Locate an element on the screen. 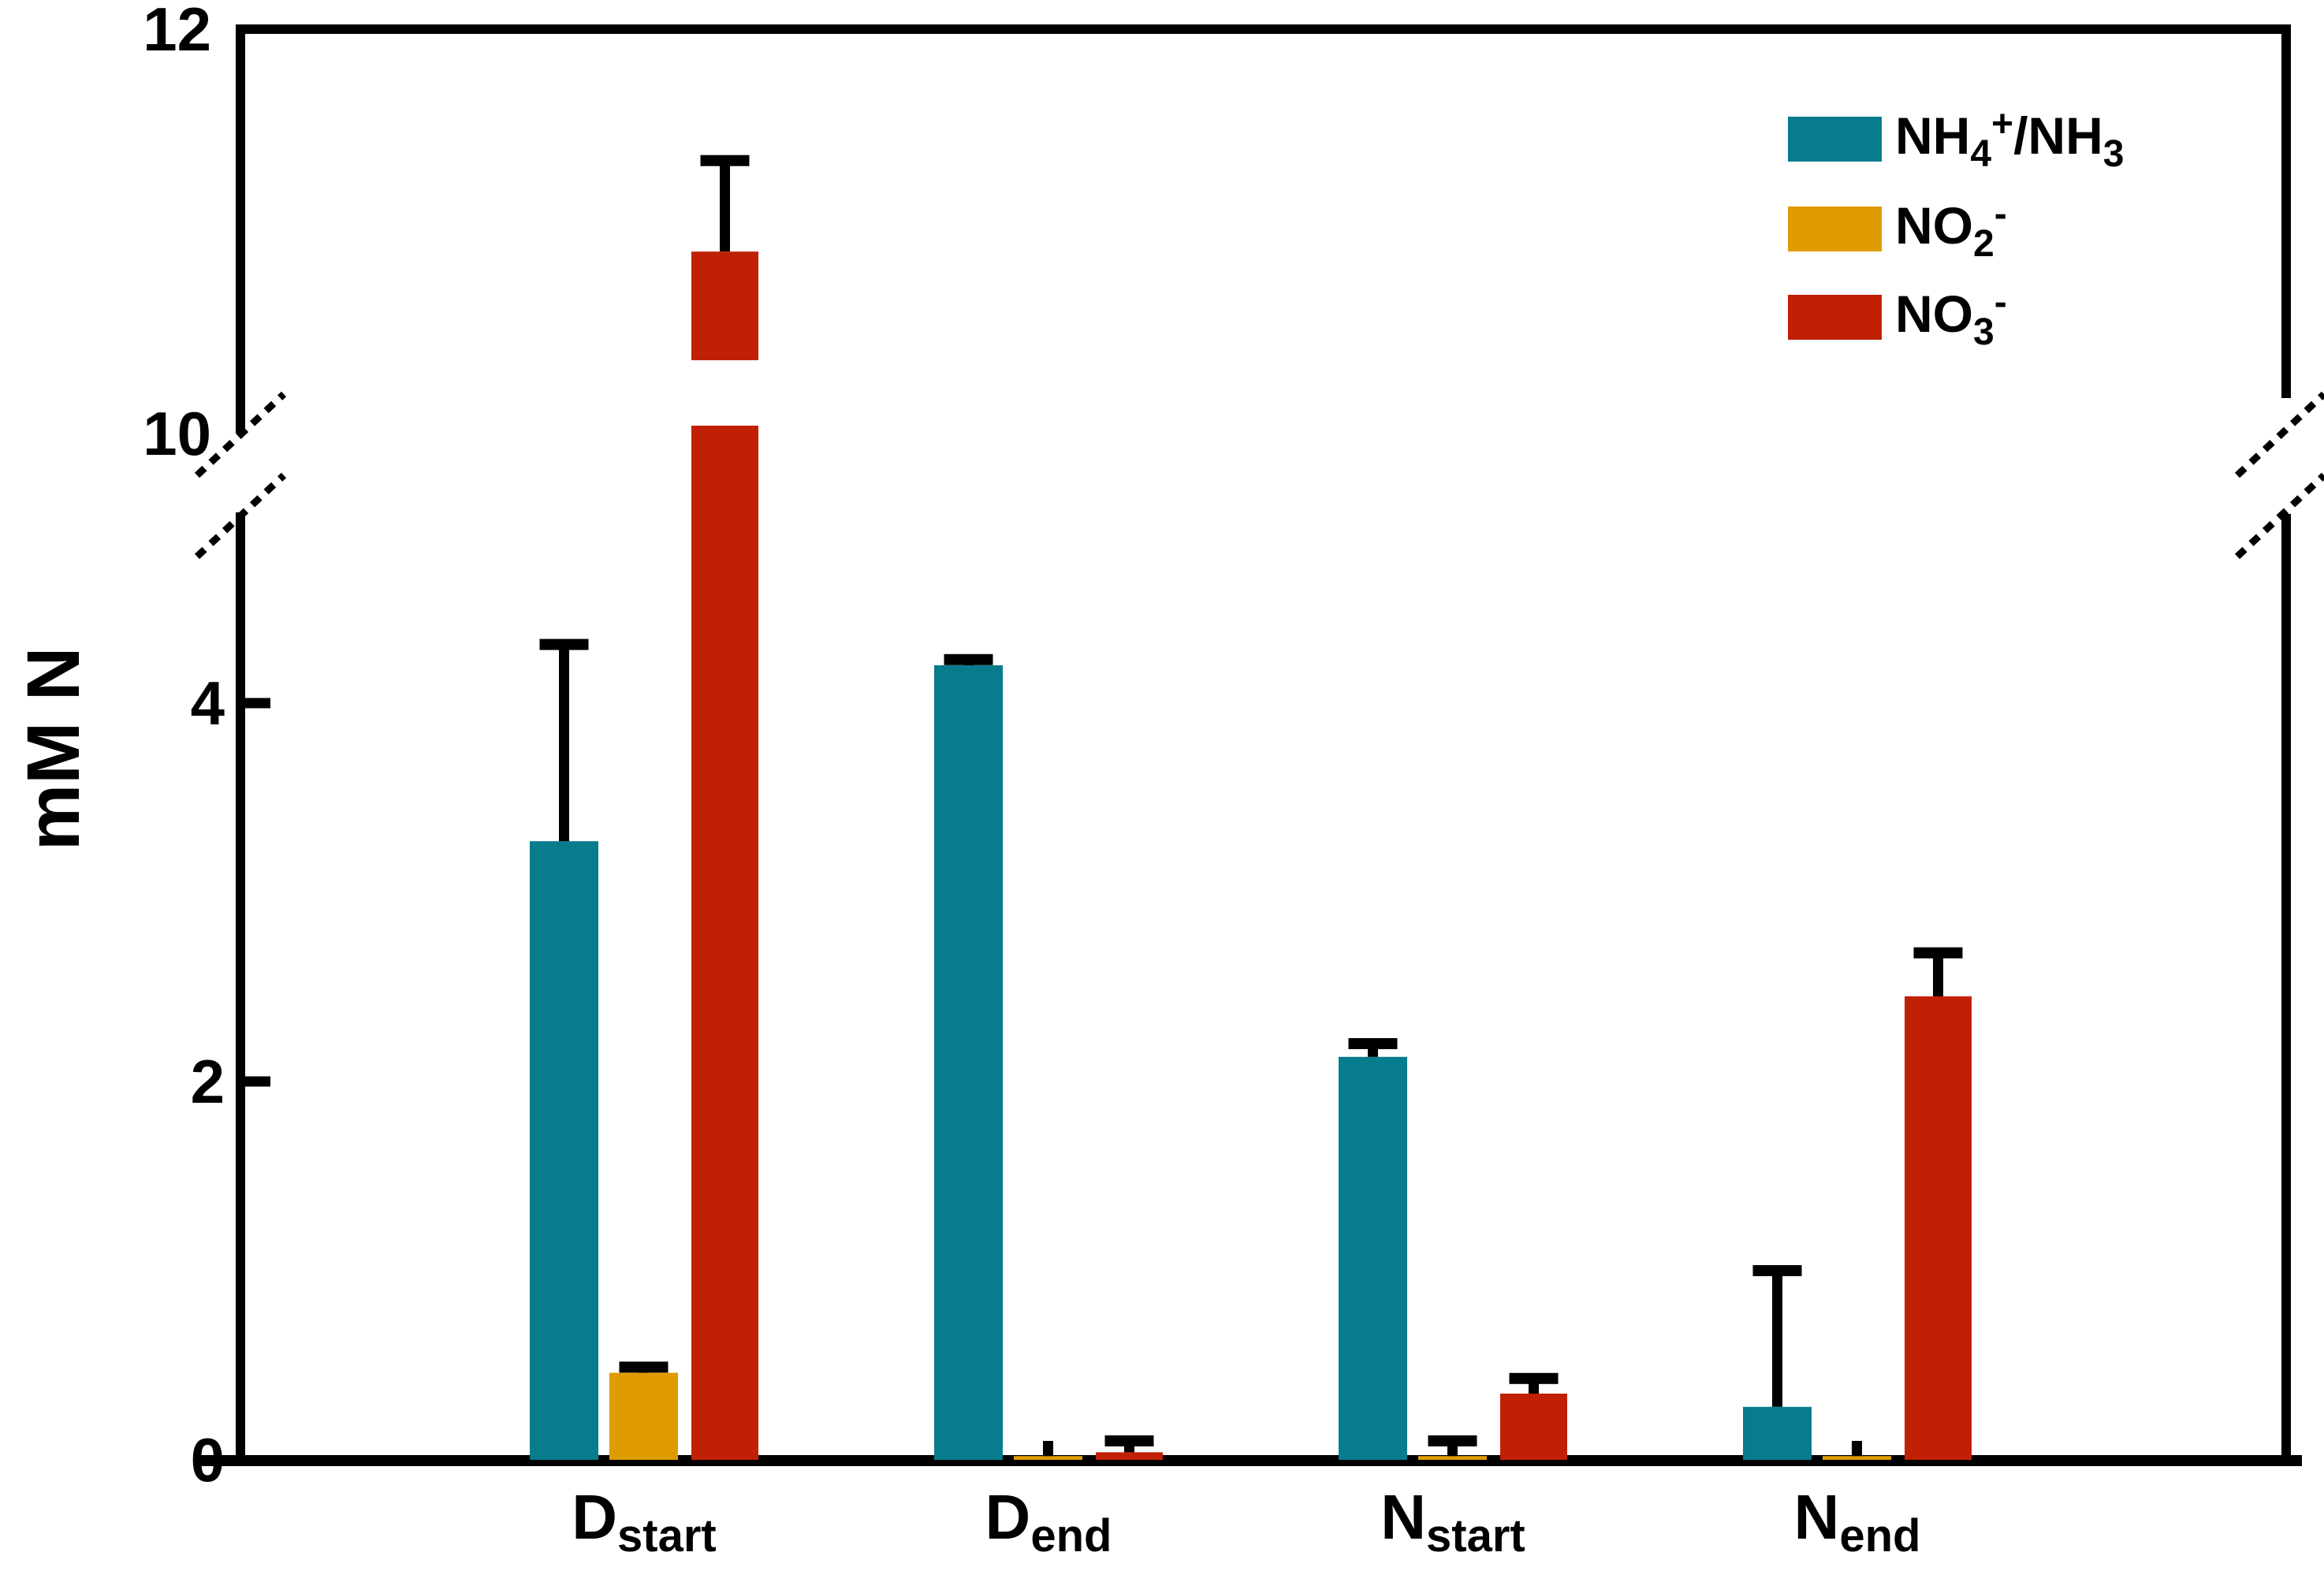 The height and width of the screenshot is (1582, 2324). frame-top is located at coordinates (1263, 29).